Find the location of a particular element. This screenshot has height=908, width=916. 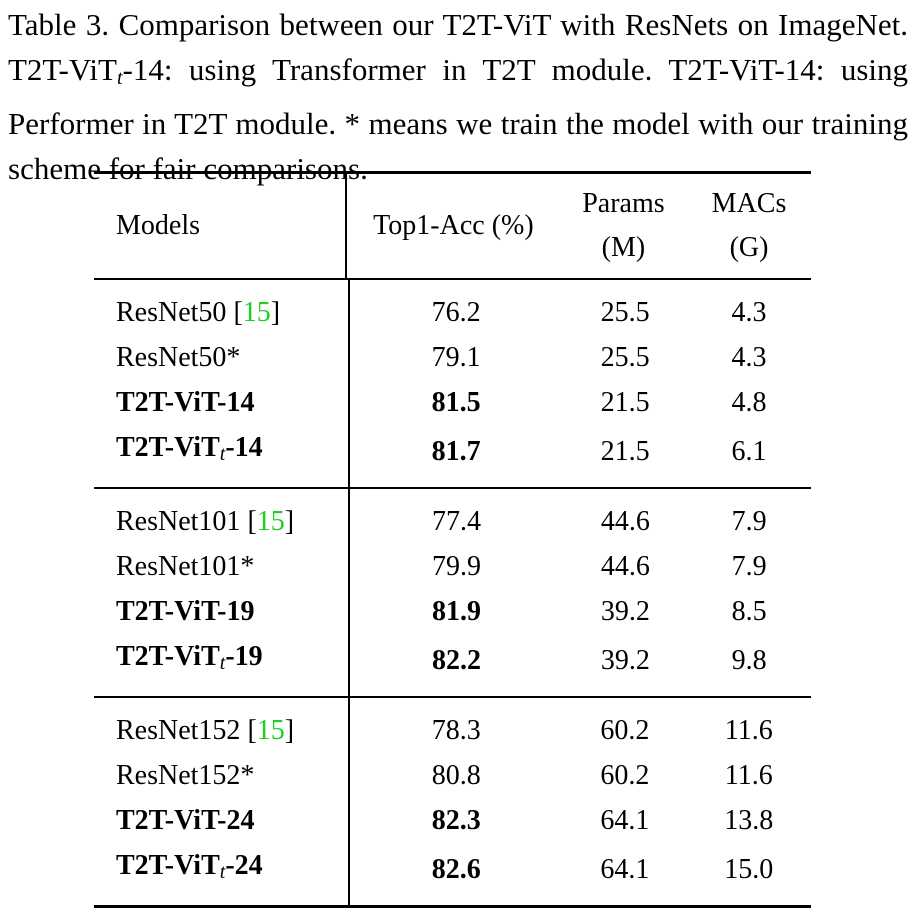

header-row: Models Top1-Acc (%) Params (M) MACs (G) is located at coordinates (452, 226).